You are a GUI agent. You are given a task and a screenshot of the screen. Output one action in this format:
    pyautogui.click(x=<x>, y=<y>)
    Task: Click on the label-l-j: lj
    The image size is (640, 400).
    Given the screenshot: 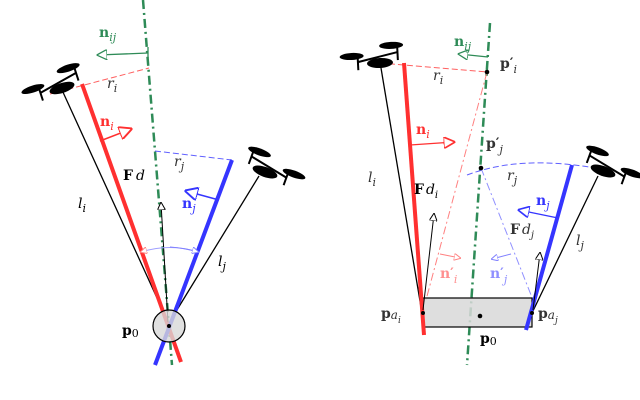 What is the action you would take?
    pyautogui.click(x=222, y=263)
    